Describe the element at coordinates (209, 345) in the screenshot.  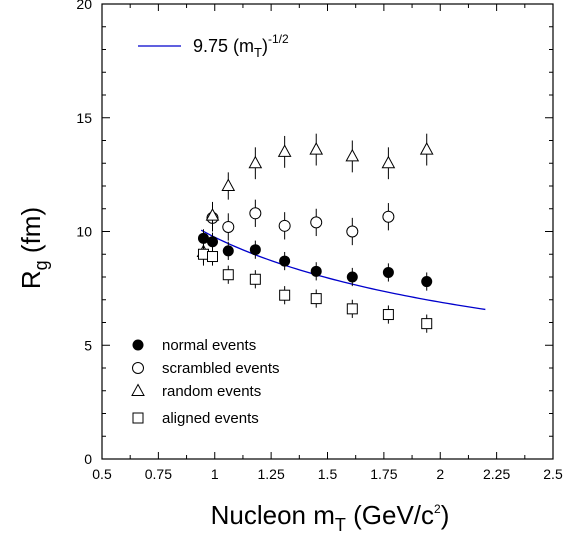
I see `legend-label-normal: normal events` at that location.